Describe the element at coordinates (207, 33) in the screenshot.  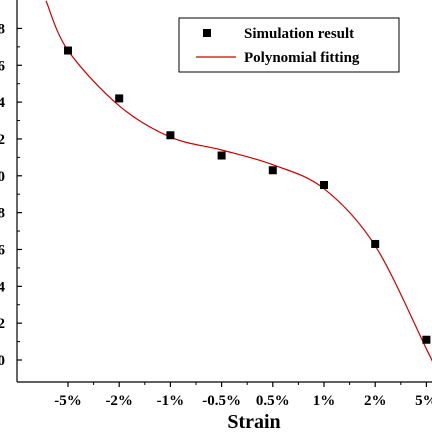
I see `legend-square-marker-icon` at that location.